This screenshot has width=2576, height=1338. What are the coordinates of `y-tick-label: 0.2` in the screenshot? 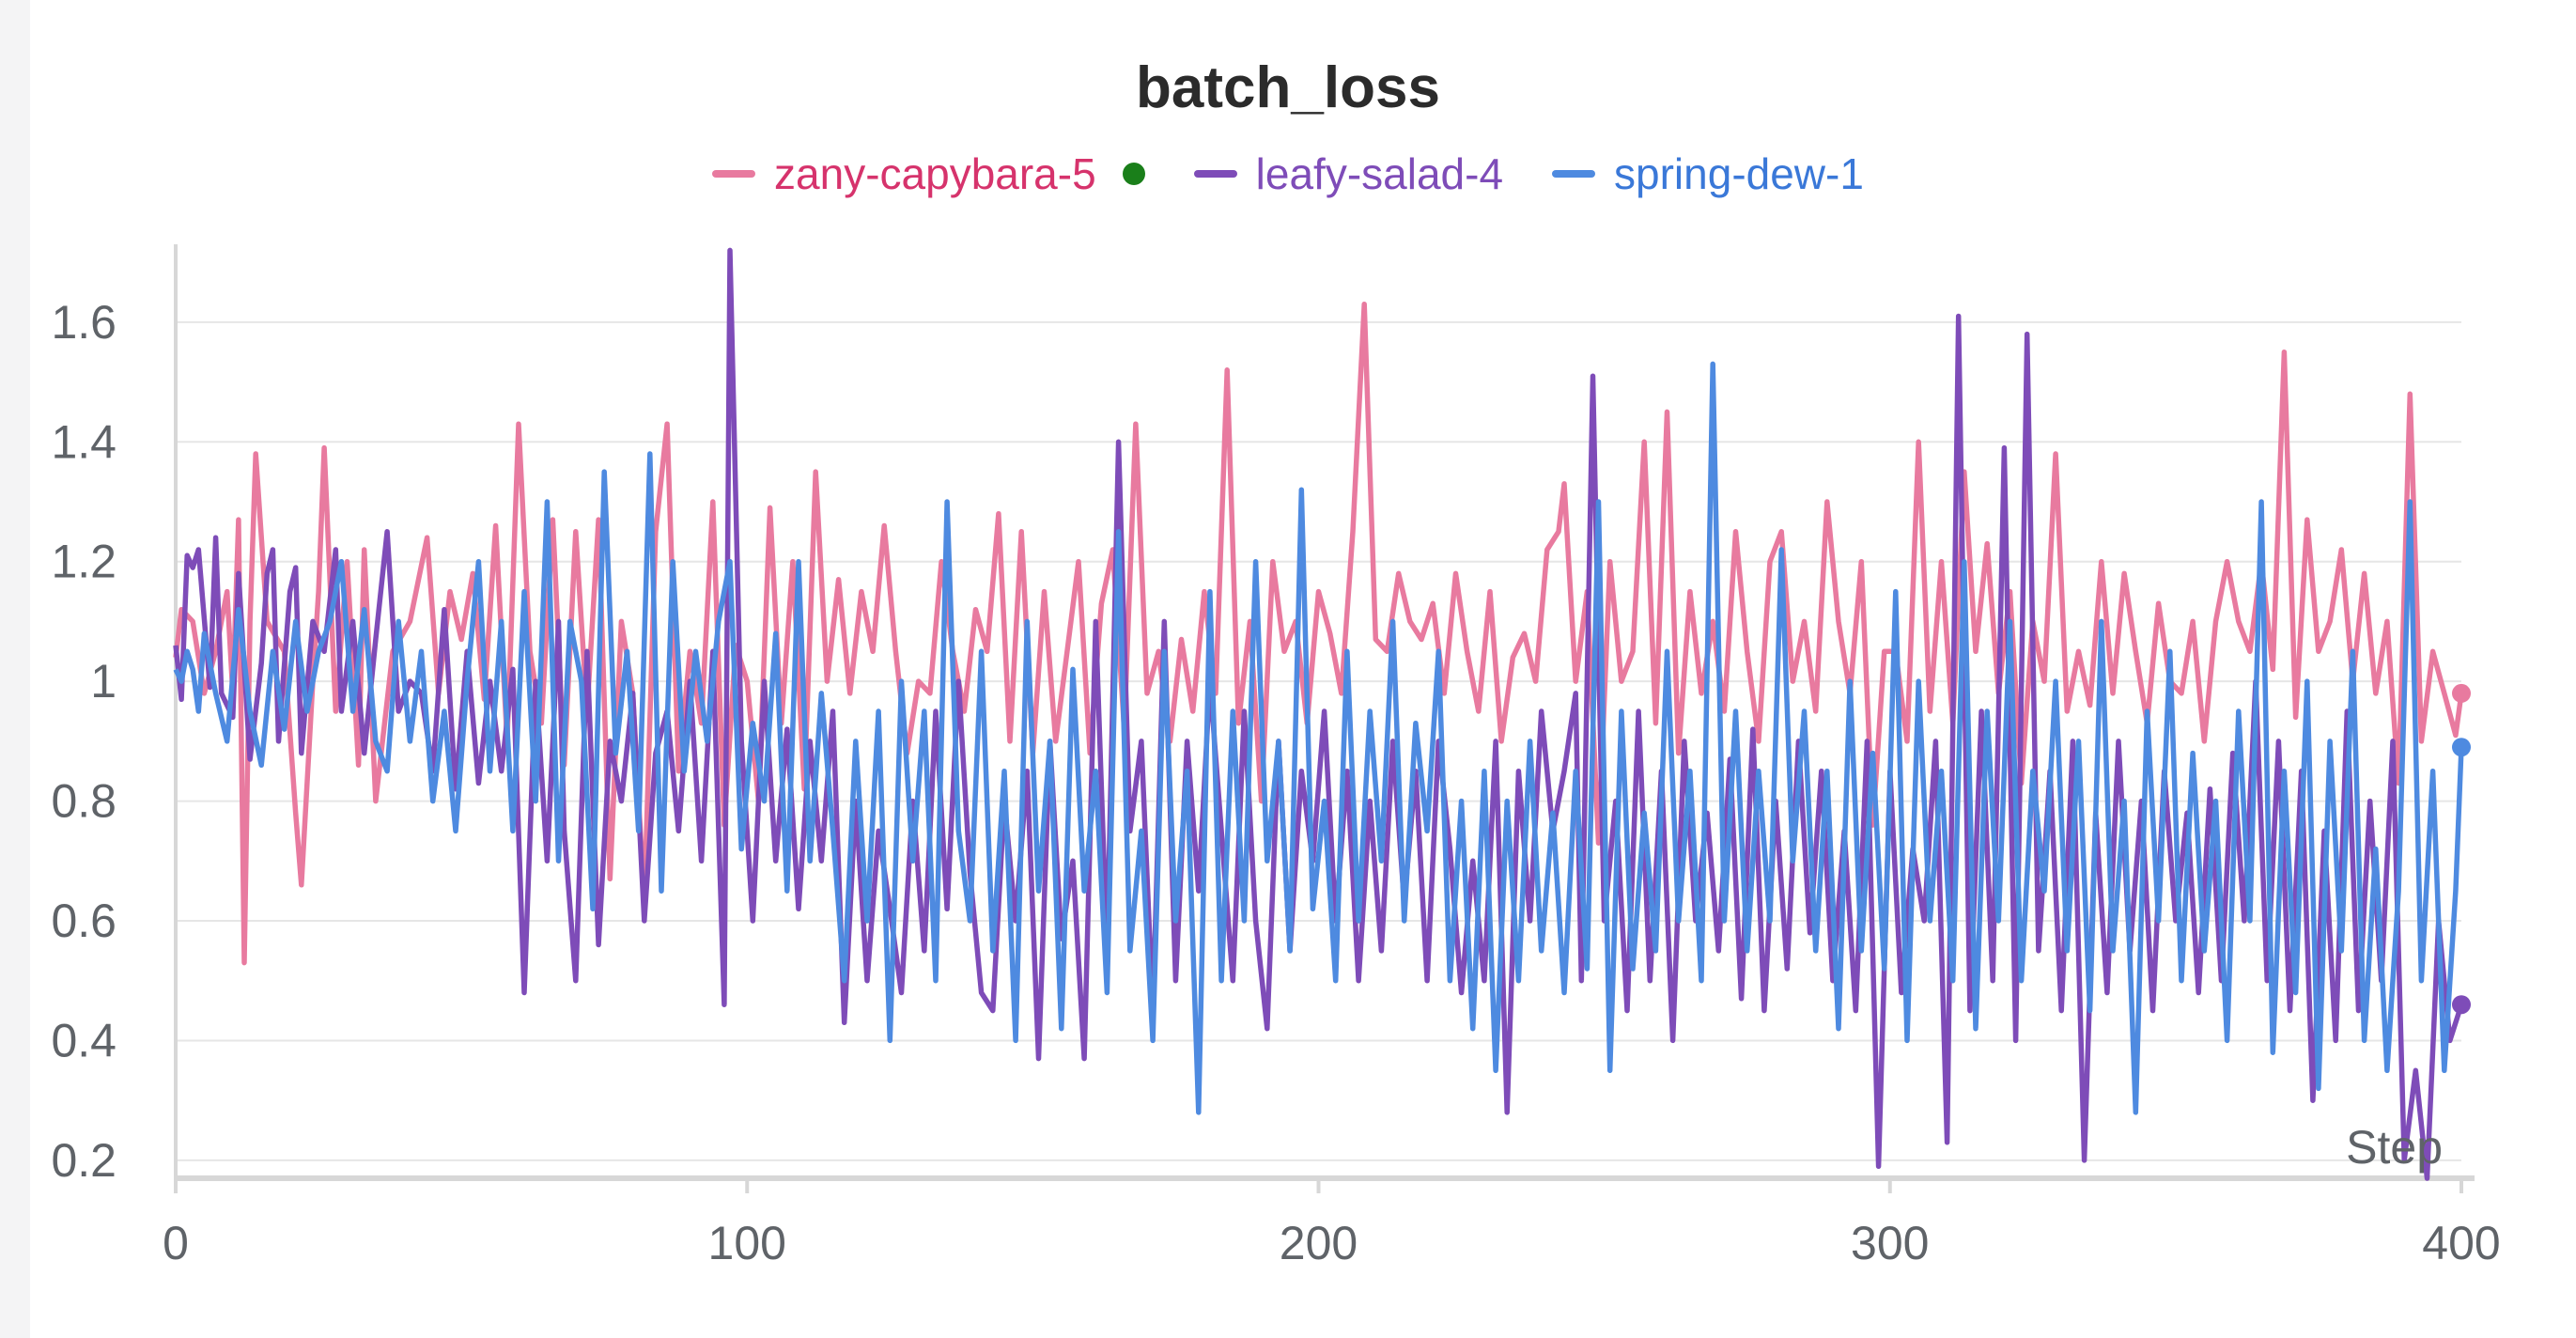 It's located at (83, 1160).